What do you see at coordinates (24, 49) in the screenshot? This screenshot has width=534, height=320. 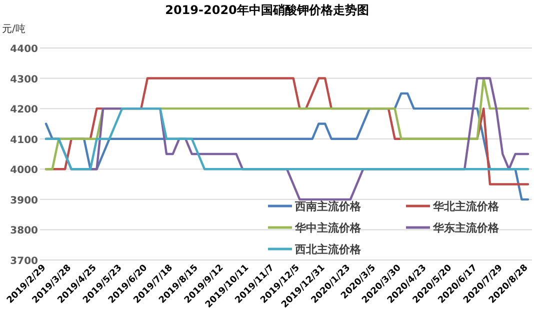 I see `ytick: 4400` at bounding box center [24, 49].